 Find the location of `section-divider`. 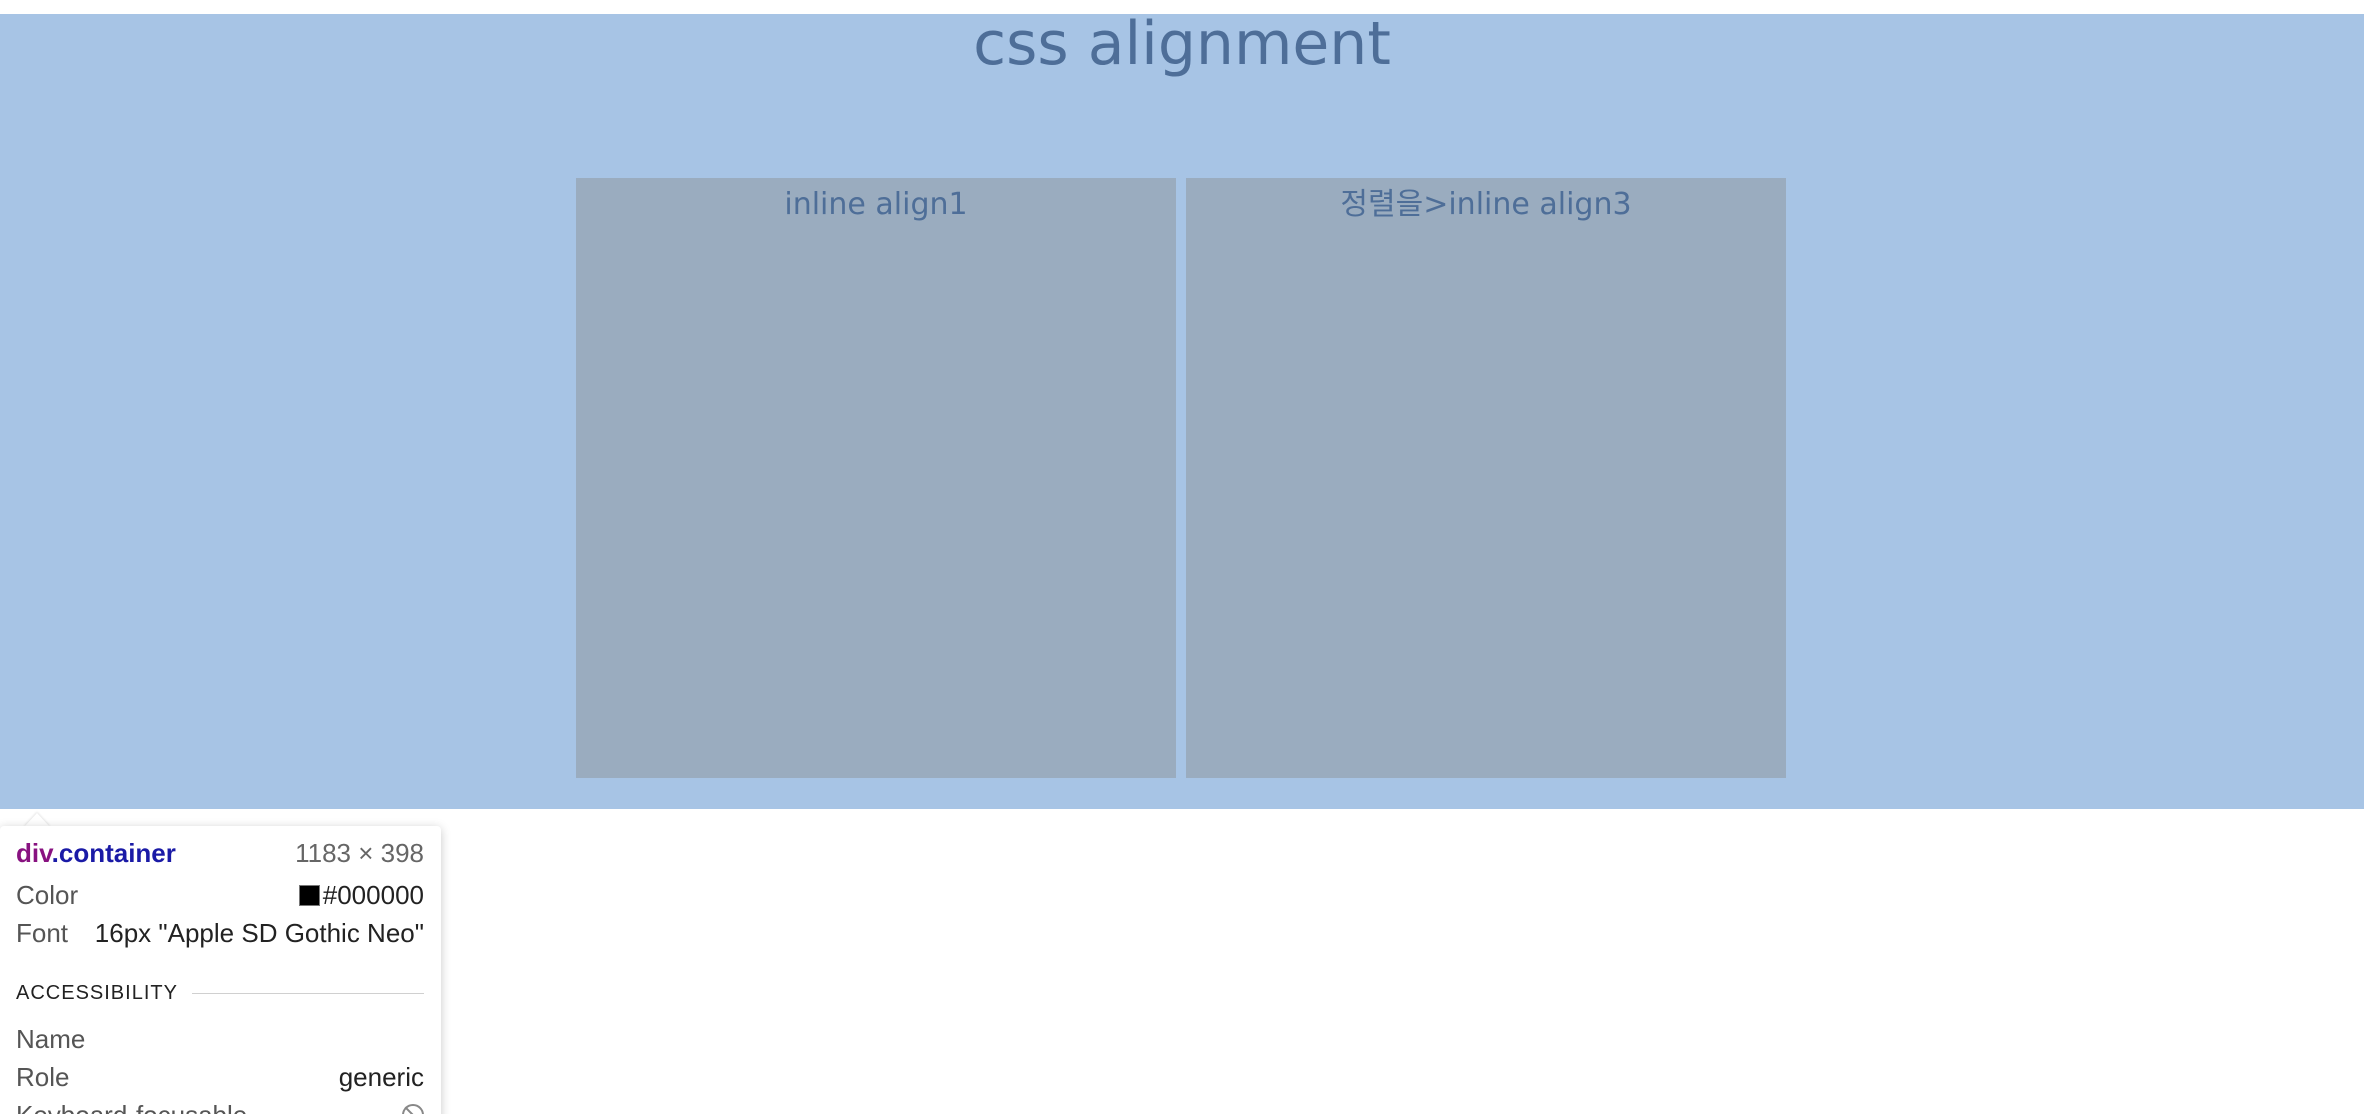

section-divider is located at coordinates (307, 993).